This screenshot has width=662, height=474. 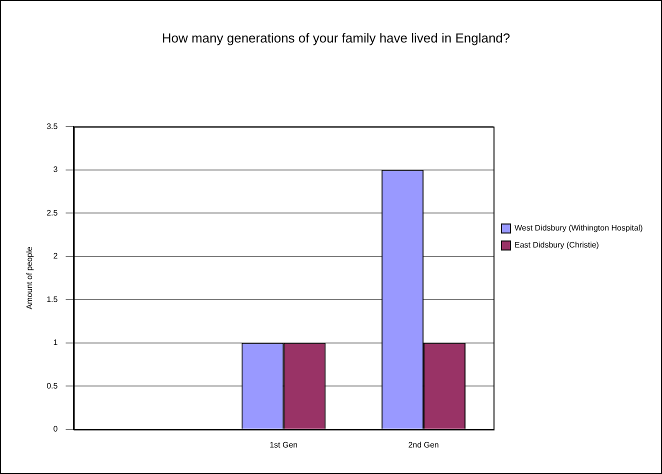 What do you see at coordinates (52, 126) in the screenshot?
I see `y-tick-label: 3.5` at bounding box center [52, 126].